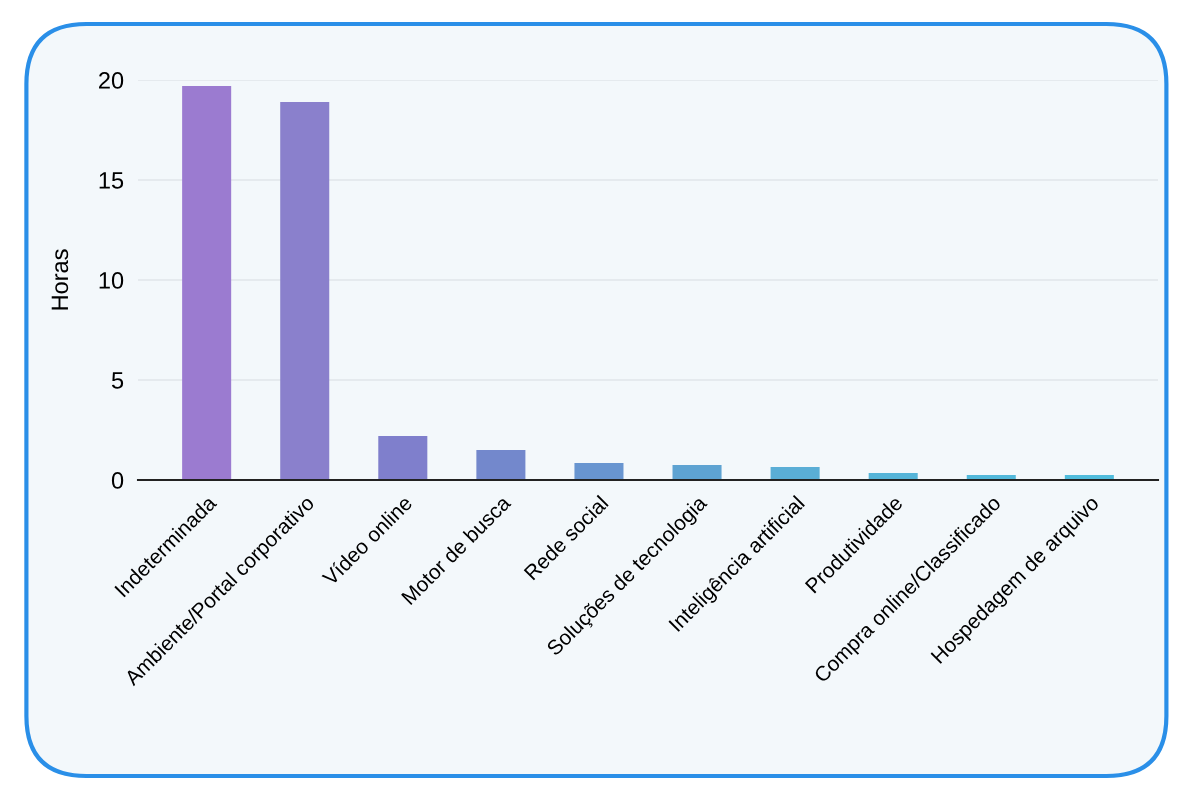  I want to click on y-tick-label: 20, so click(111, 80).